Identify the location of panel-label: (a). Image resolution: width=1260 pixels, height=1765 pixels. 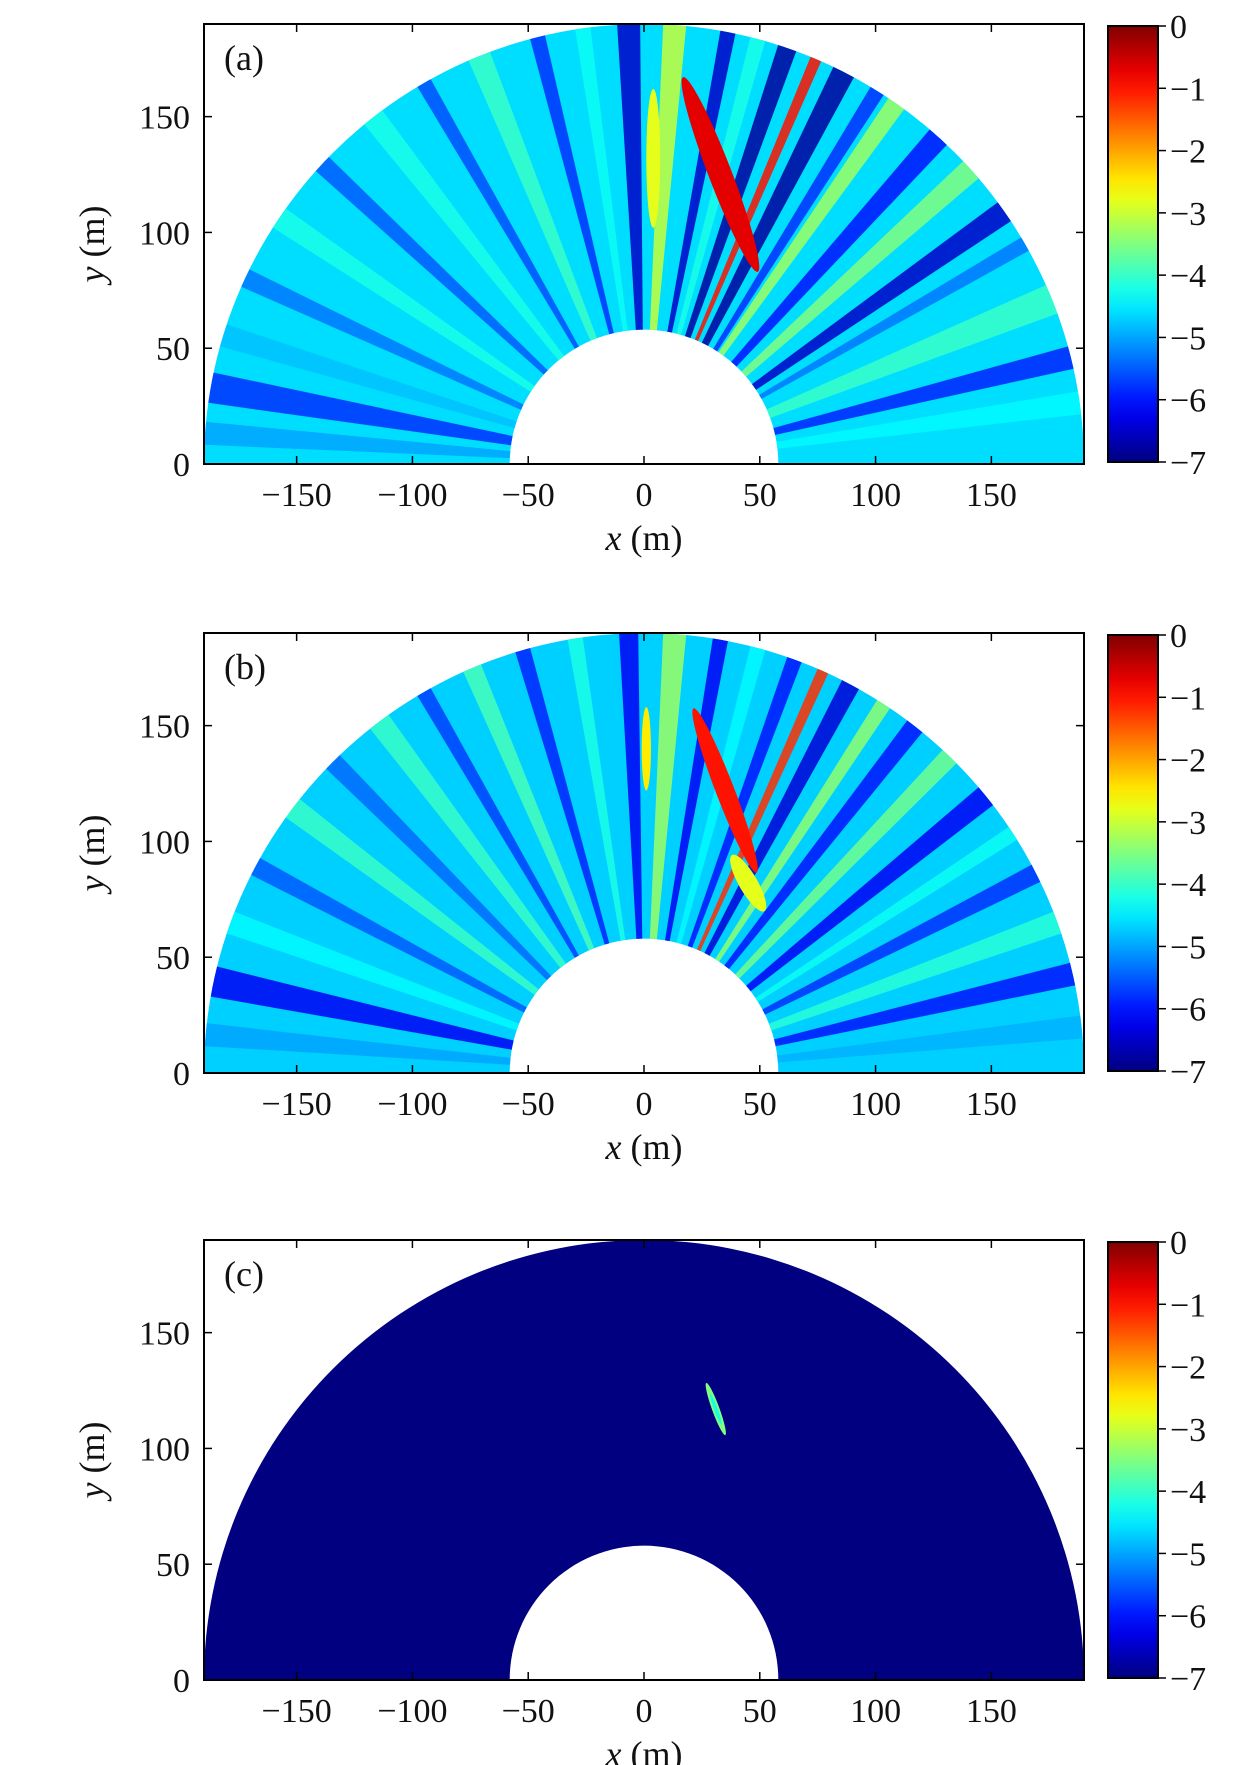
(244, 58).